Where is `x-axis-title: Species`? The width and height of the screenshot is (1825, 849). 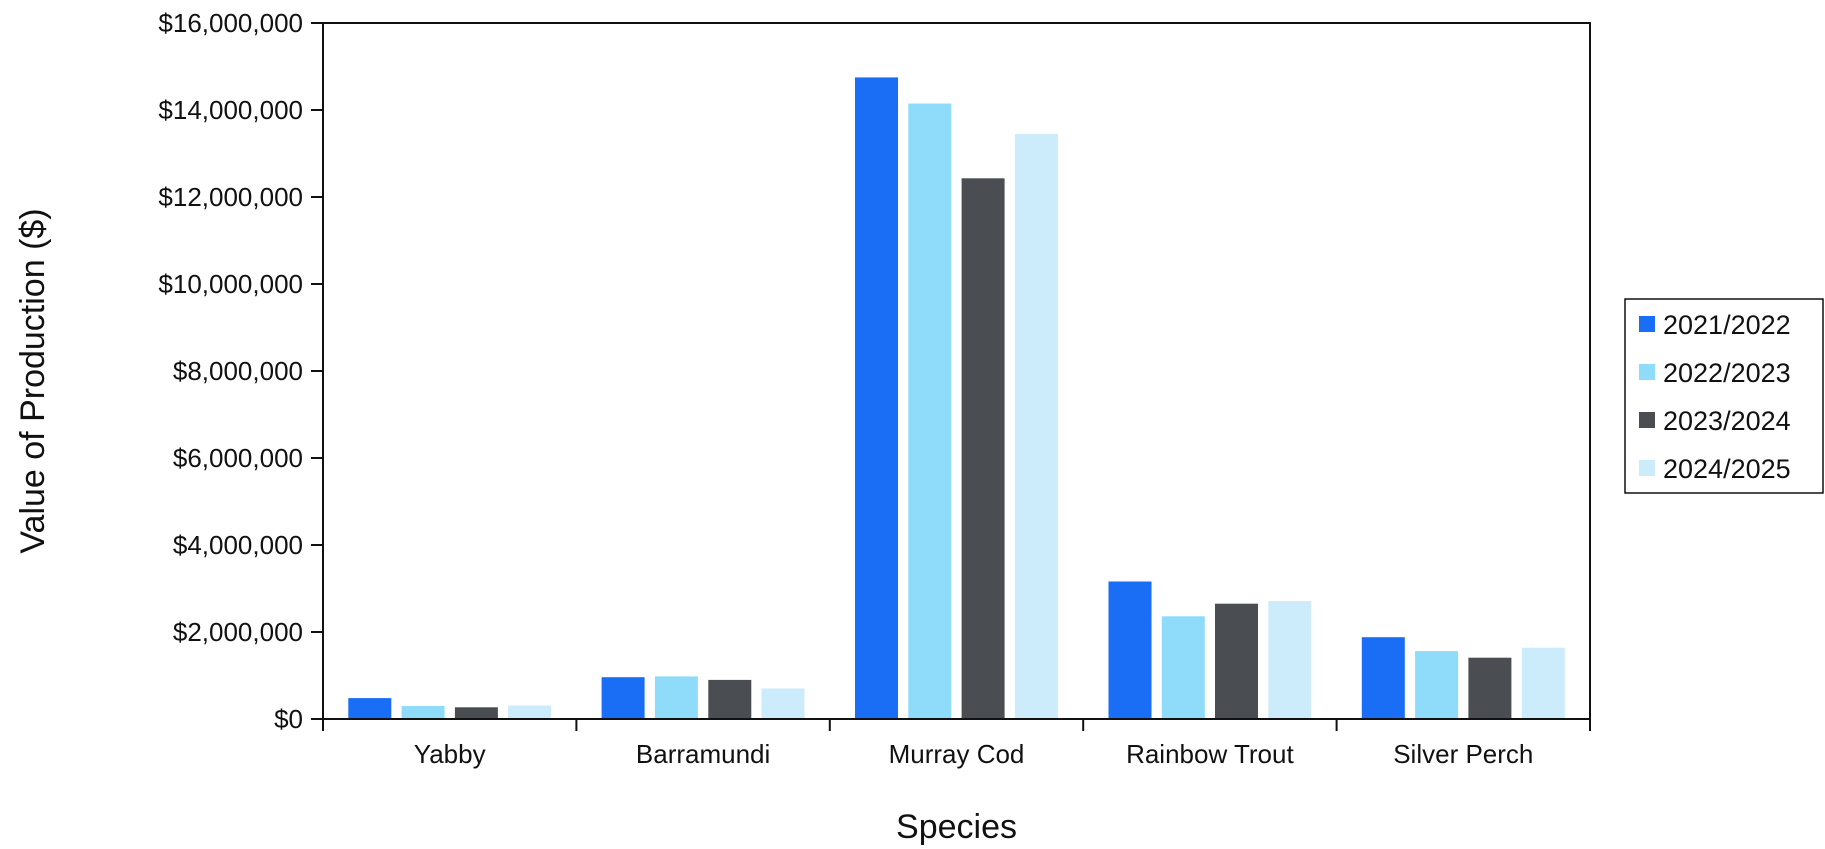 x-axis-title: Species is located at coordinates (956, 827).